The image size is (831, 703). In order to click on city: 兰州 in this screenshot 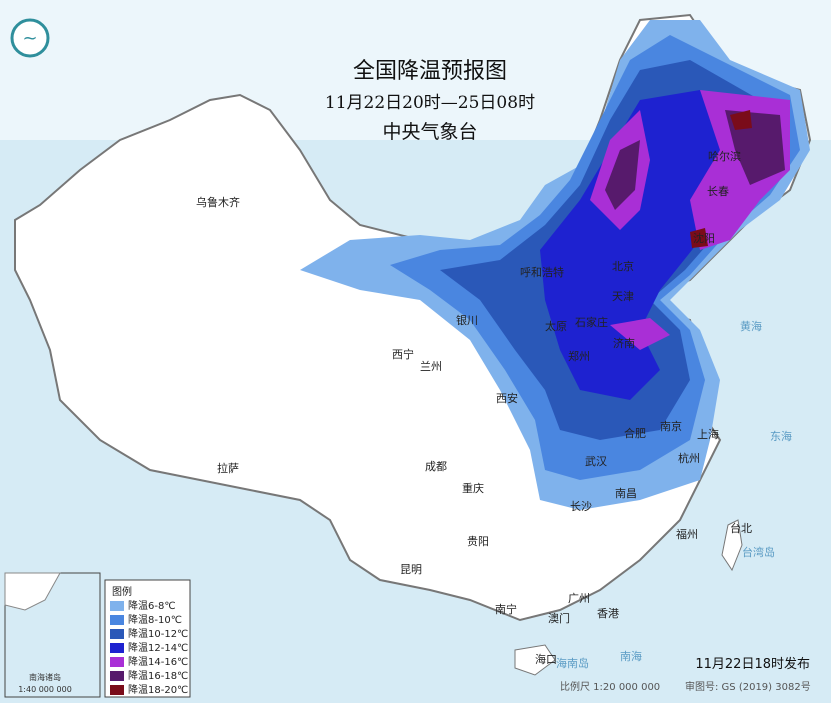, I will do `click(431, 366)`.